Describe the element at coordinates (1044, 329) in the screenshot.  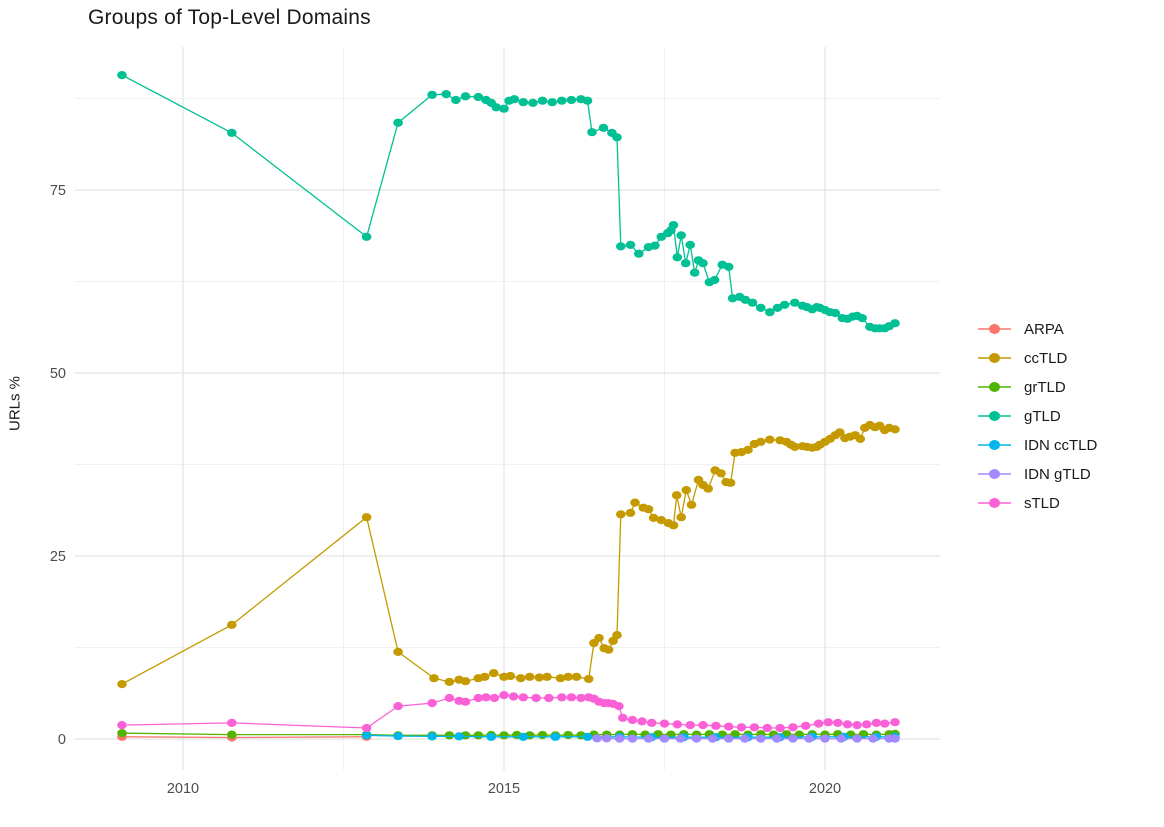
I see `legend-label: ARPA` at that location.